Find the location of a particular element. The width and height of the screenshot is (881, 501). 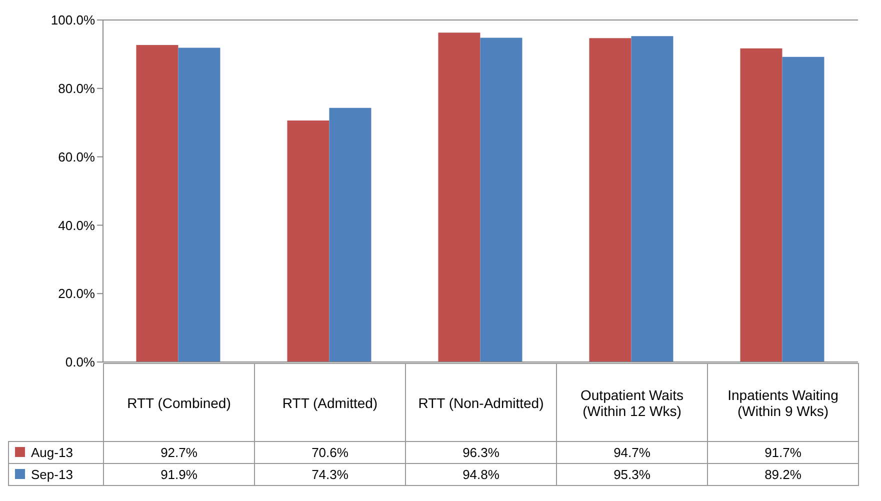

y-tick-label: 80.0% is located at coordinates (77, 88).